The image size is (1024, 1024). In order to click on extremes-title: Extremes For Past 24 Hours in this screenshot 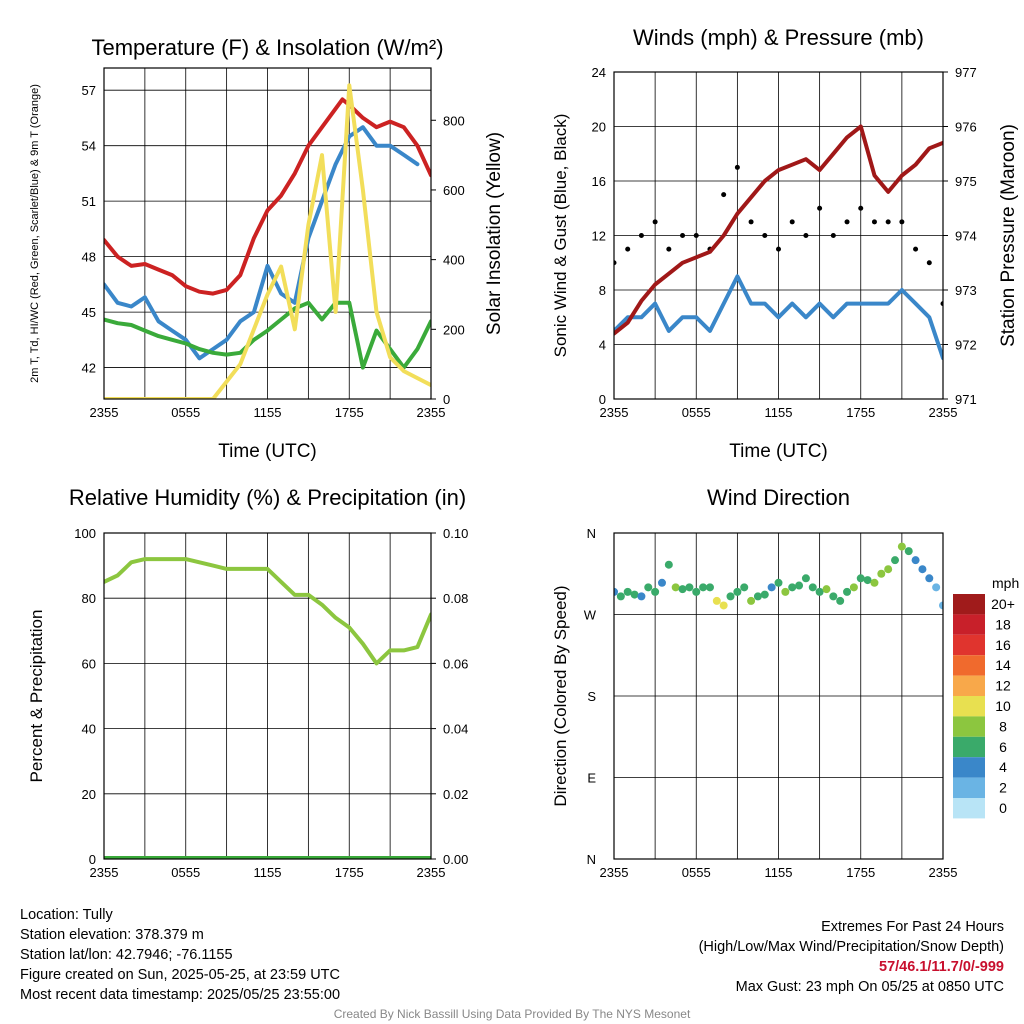, I will do `click(912, 927)`.